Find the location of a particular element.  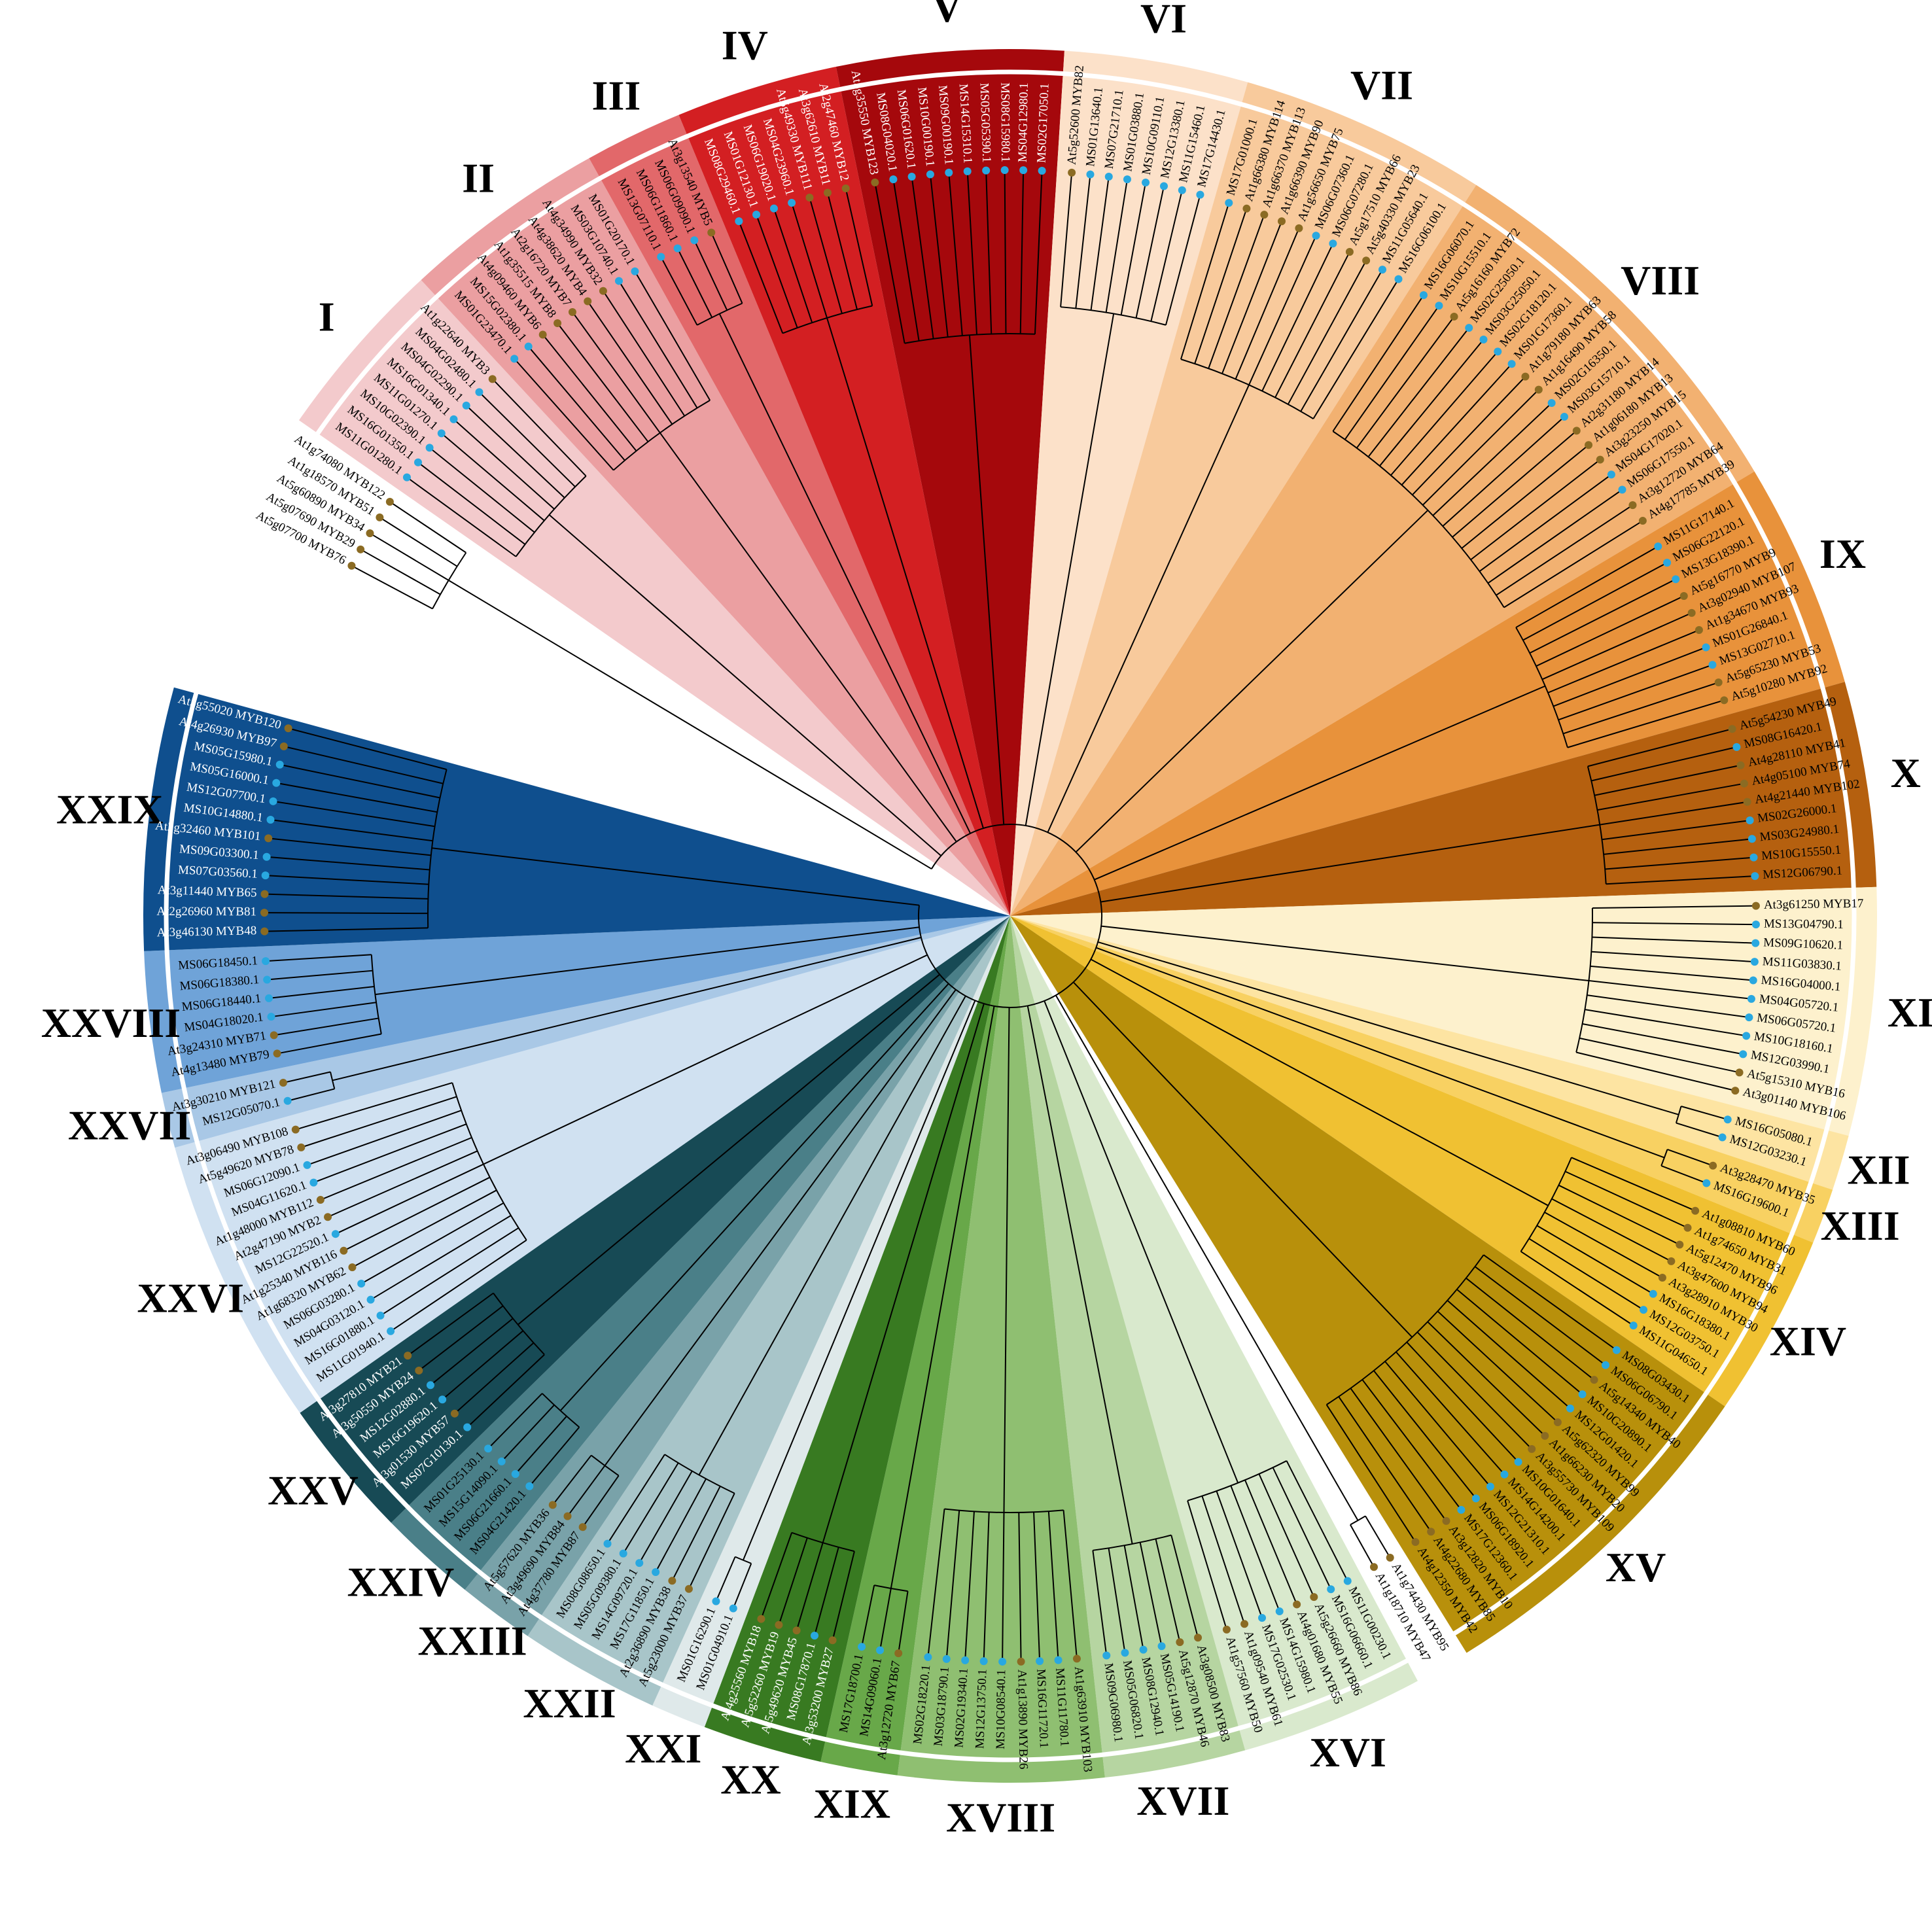

clade-label: XXIV is located at coordinates (401, 1582).